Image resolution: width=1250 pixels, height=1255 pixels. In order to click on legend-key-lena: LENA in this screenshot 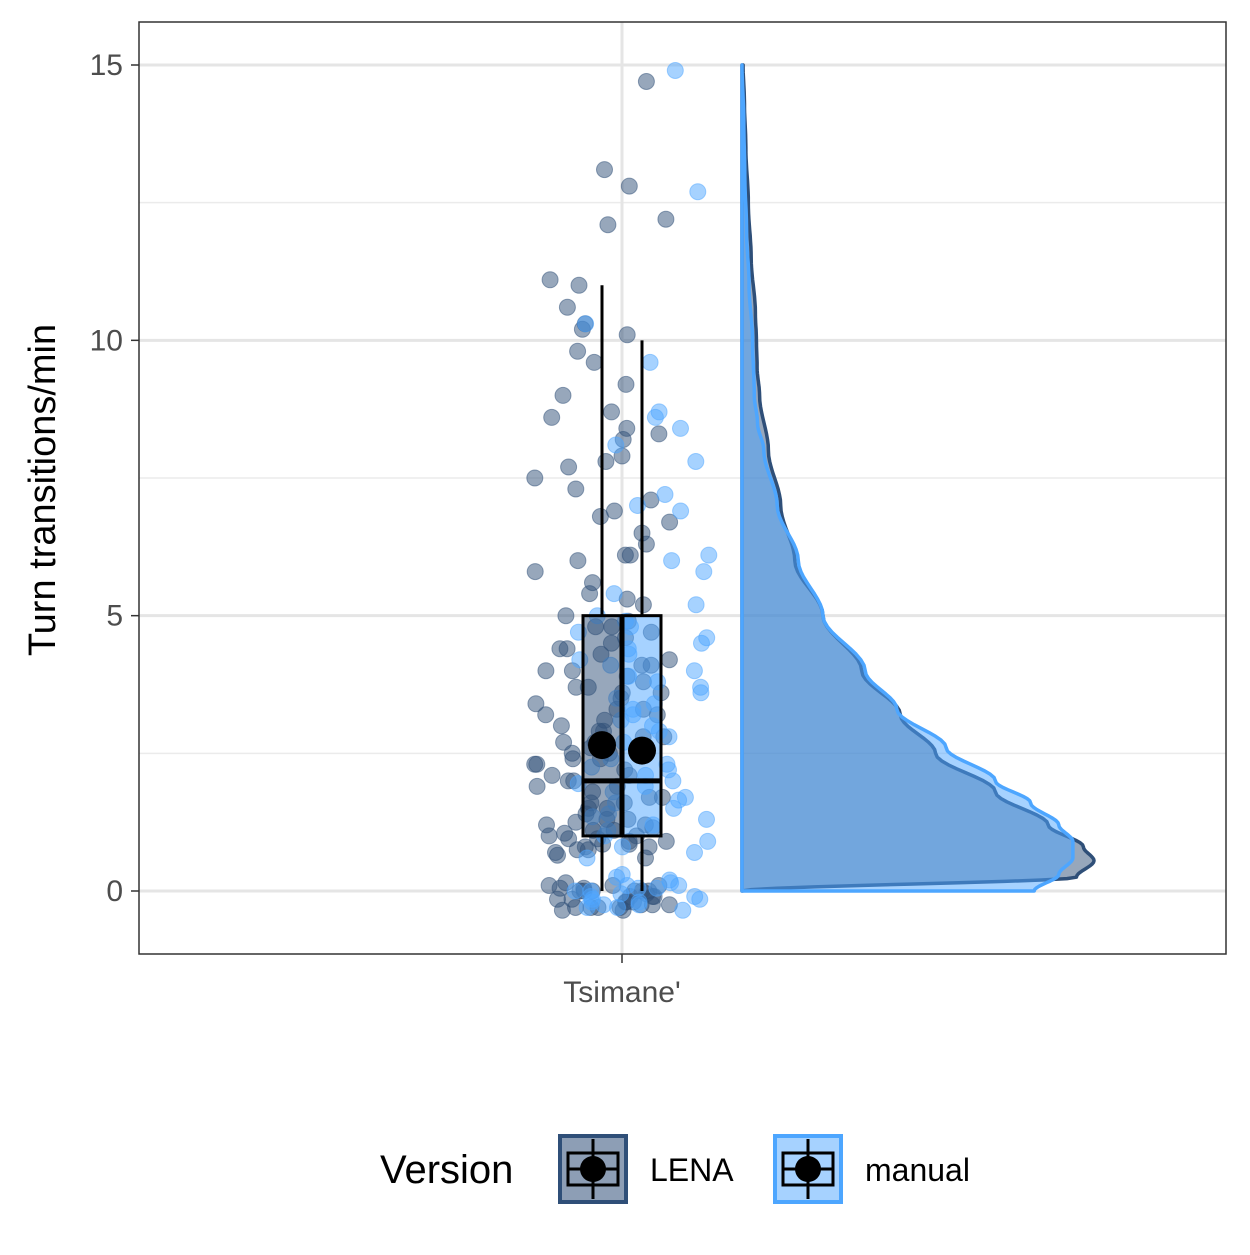, I will do `click(646, 1169)`.